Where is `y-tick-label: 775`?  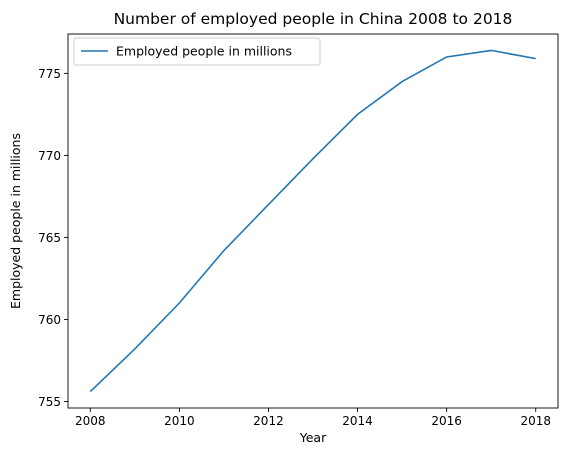 y-tick-label: 775 is located at coordinates (49, 74).